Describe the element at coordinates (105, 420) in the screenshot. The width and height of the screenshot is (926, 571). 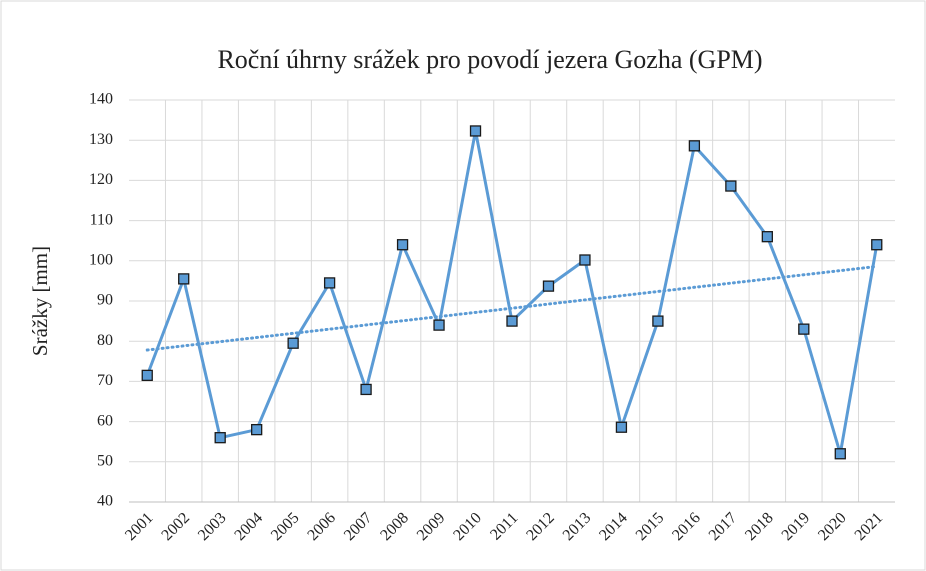
I see `y-tick-label: 60` at that location.